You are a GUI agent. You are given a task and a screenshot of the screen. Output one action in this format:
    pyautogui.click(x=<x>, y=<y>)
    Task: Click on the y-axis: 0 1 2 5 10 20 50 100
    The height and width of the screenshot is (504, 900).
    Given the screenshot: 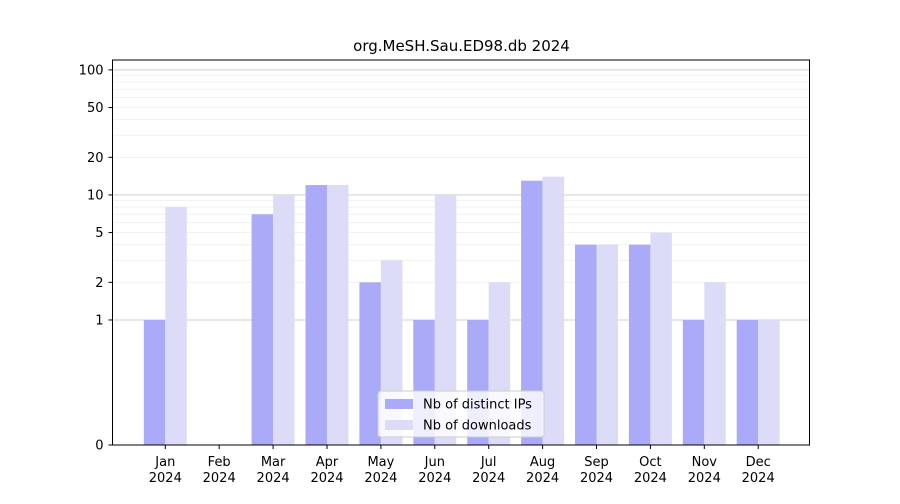 What is the action you would take?
    pyautogui.click(x=96, y=258)
    